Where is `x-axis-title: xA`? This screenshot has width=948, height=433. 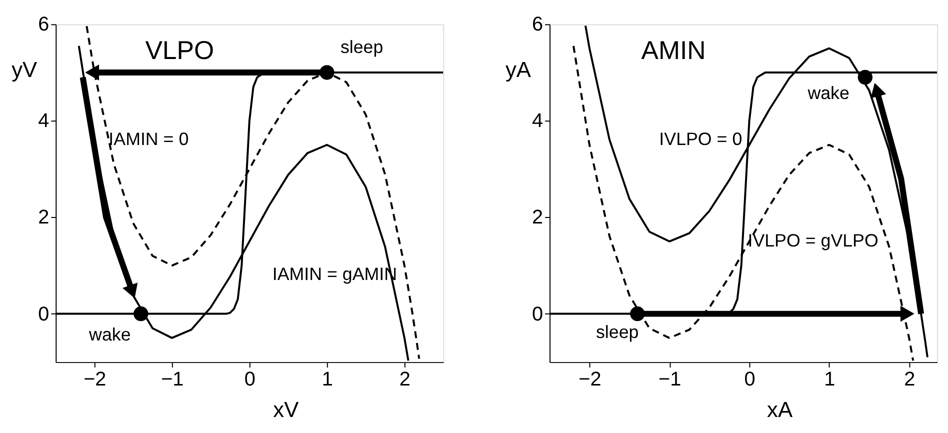 x-axis-title: xA is located at coordinates (780, 409).